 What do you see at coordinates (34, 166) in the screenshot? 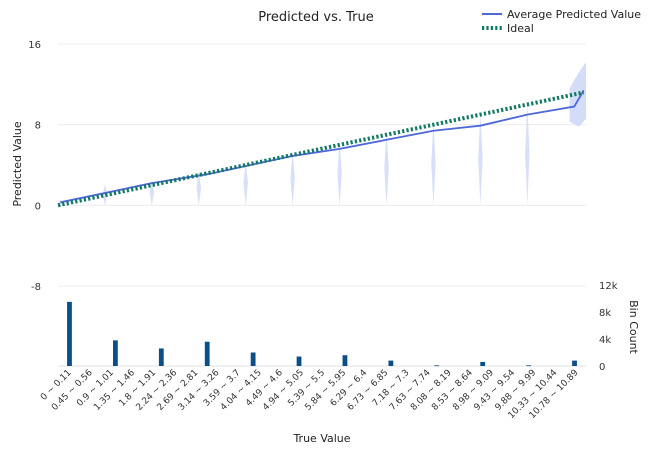
I see `y-tick-labels: 16 8 0 -8` at bounding box center [34, 166].